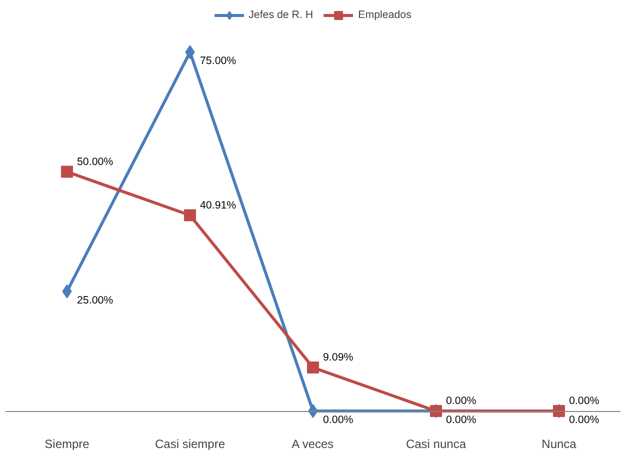  I want to click on data-label: 25.00%, so click(95, 300).